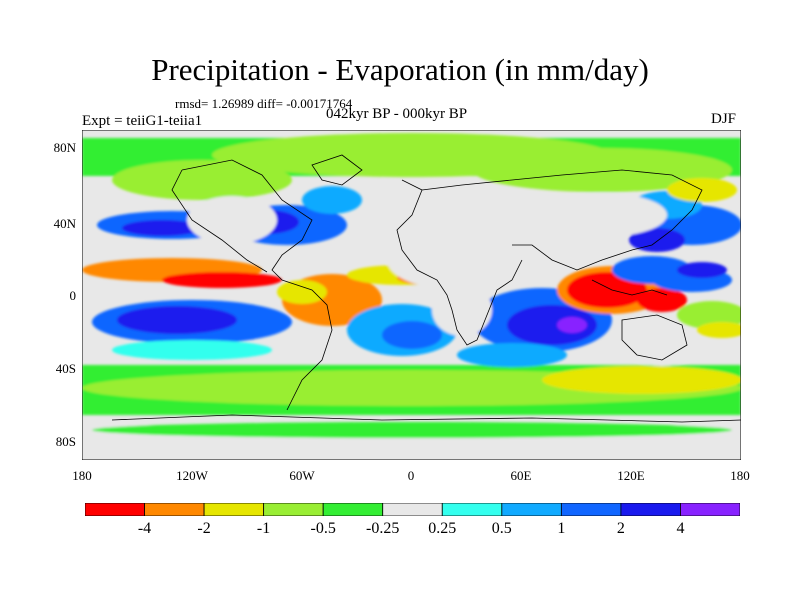 This screenshot has width=800, height=600. What do you see at coordinates (426, 418) in the screenshot?
I see `antarctica-coast` at bounding box center [426, 418].